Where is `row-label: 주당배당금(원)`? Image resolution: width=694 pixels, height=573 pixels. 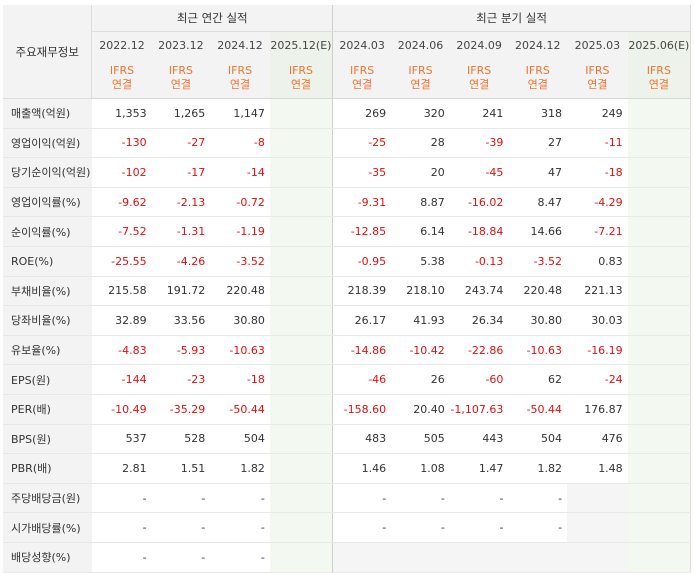
row-label: 주당배당금(원) is located at coordinates (47, 498).